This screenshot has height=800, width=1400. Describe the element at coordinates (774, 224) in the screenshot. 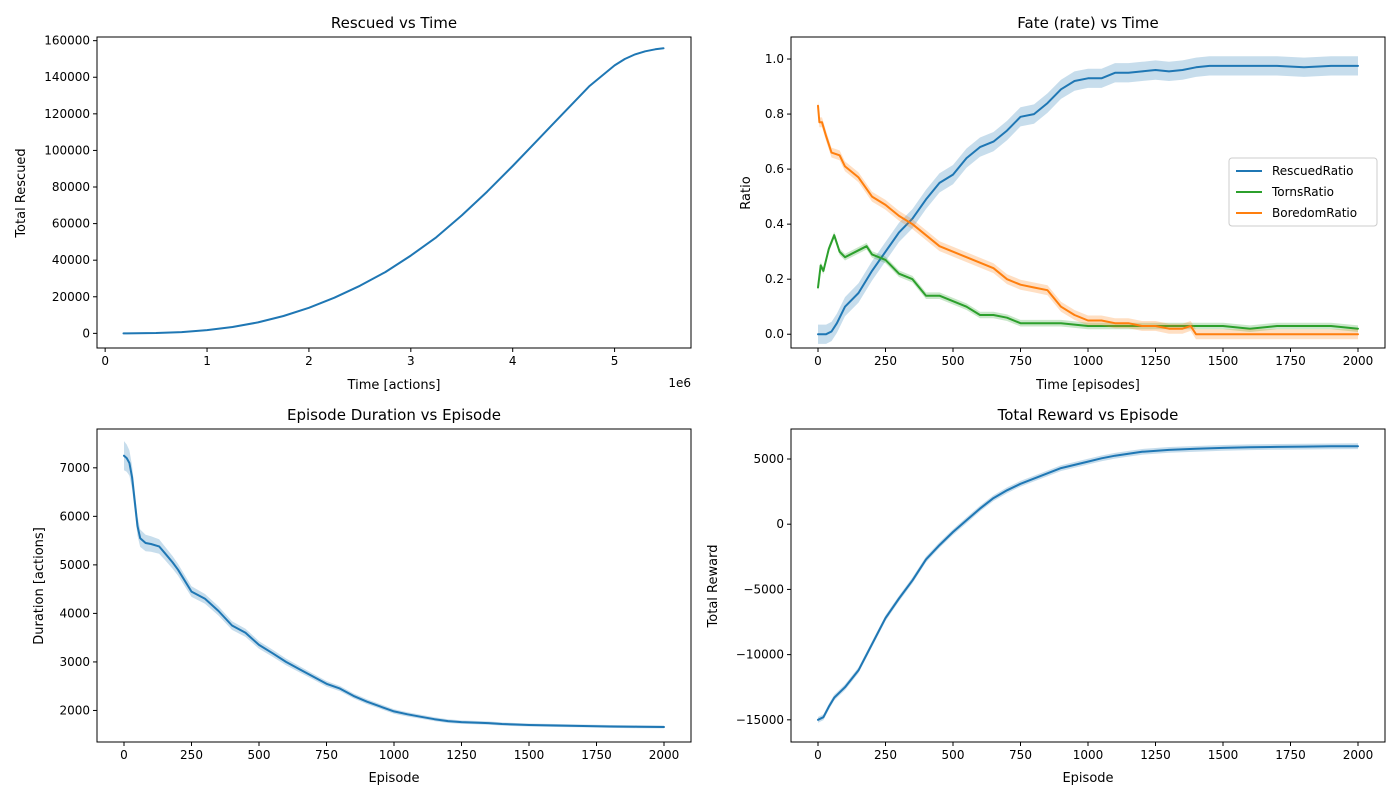

I see `y-tick-label: 0.4` at that location.